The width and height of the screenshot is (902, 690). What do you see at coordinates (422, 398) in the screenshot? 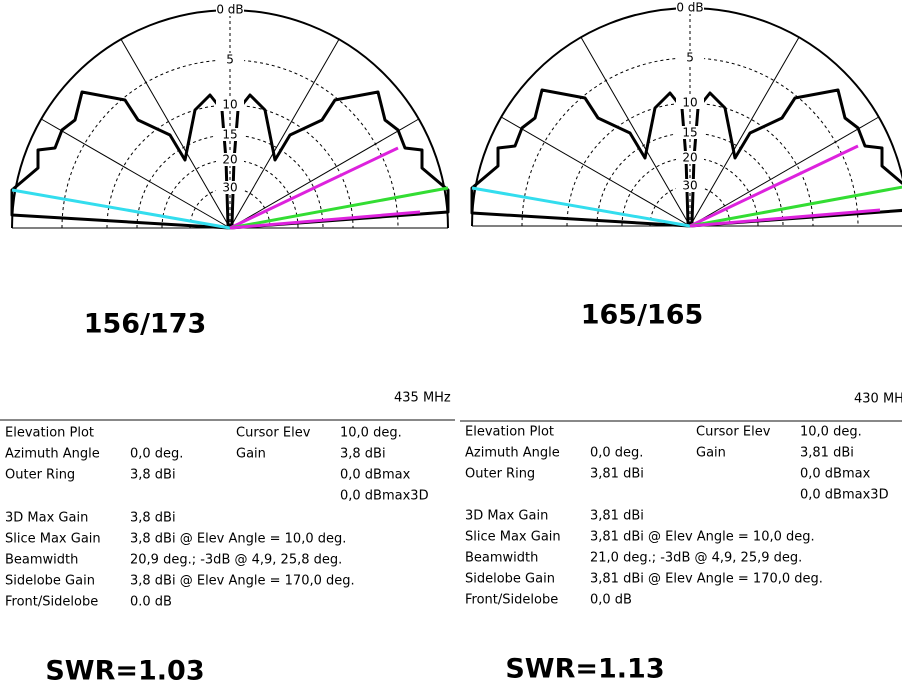
I see `frequency: 435 MHz` at bounding box center [422, 398].